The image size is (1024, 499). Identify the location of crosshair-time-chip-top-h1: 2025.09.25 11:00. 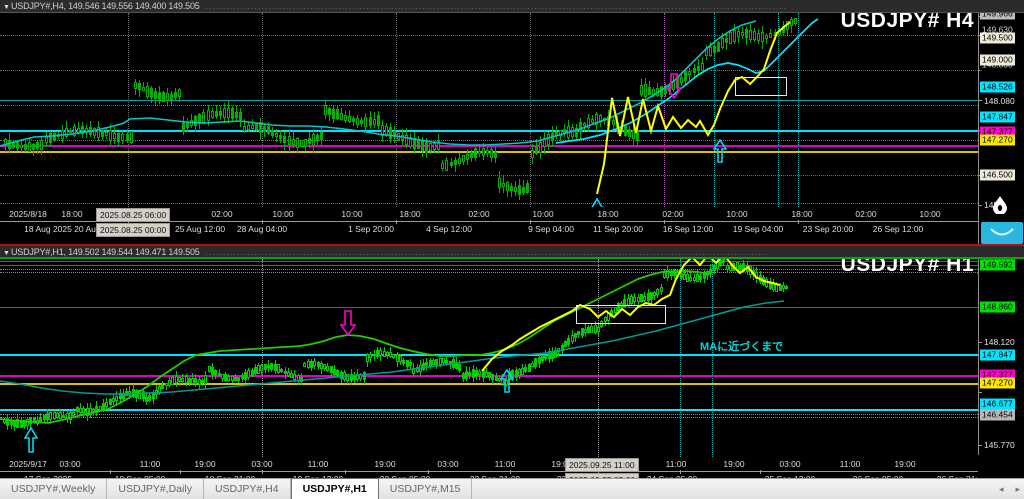
(602, 465).